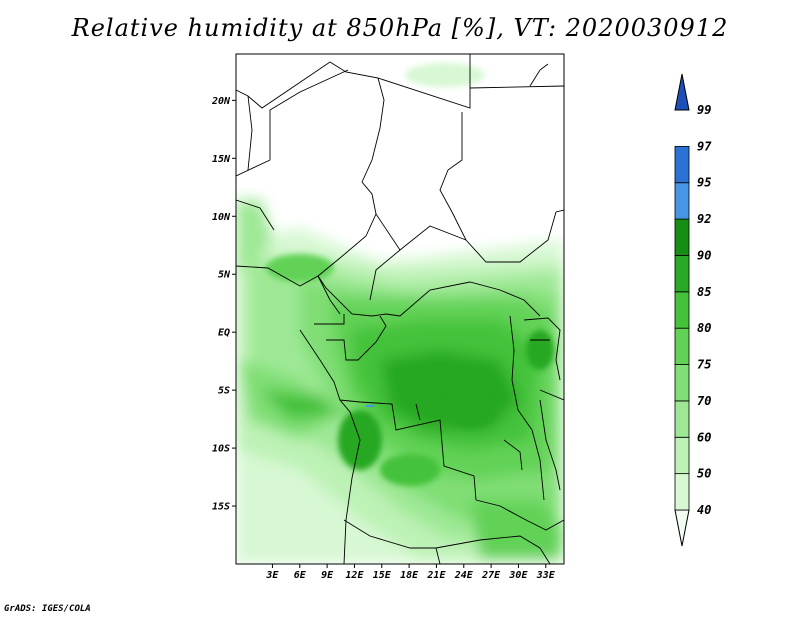  Describe the element at coordinates (704, 365) in the screenshot. I see `colorbar-label: 75` at that location.